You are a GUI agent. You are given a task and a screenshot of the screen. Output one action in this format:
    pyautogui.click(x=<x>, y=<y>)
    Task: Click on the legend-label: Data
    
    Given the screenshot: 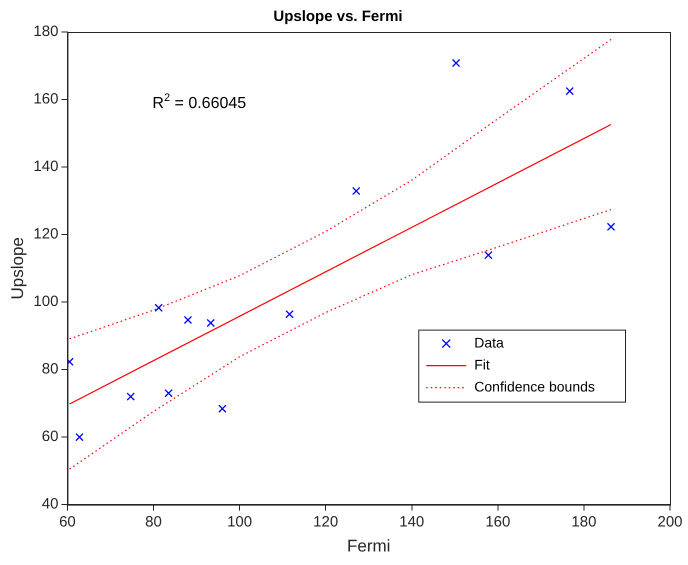 What is the action you would take?
    pyautogui.click(x=489, y=342)
    